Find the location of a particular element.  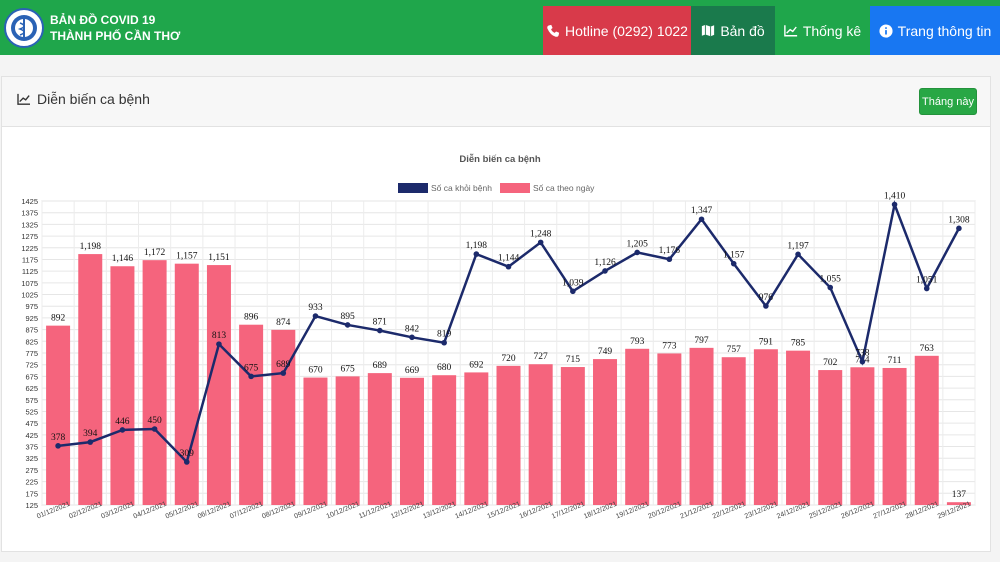

bar-value-label: 727 is located at coordinates (541, 357).